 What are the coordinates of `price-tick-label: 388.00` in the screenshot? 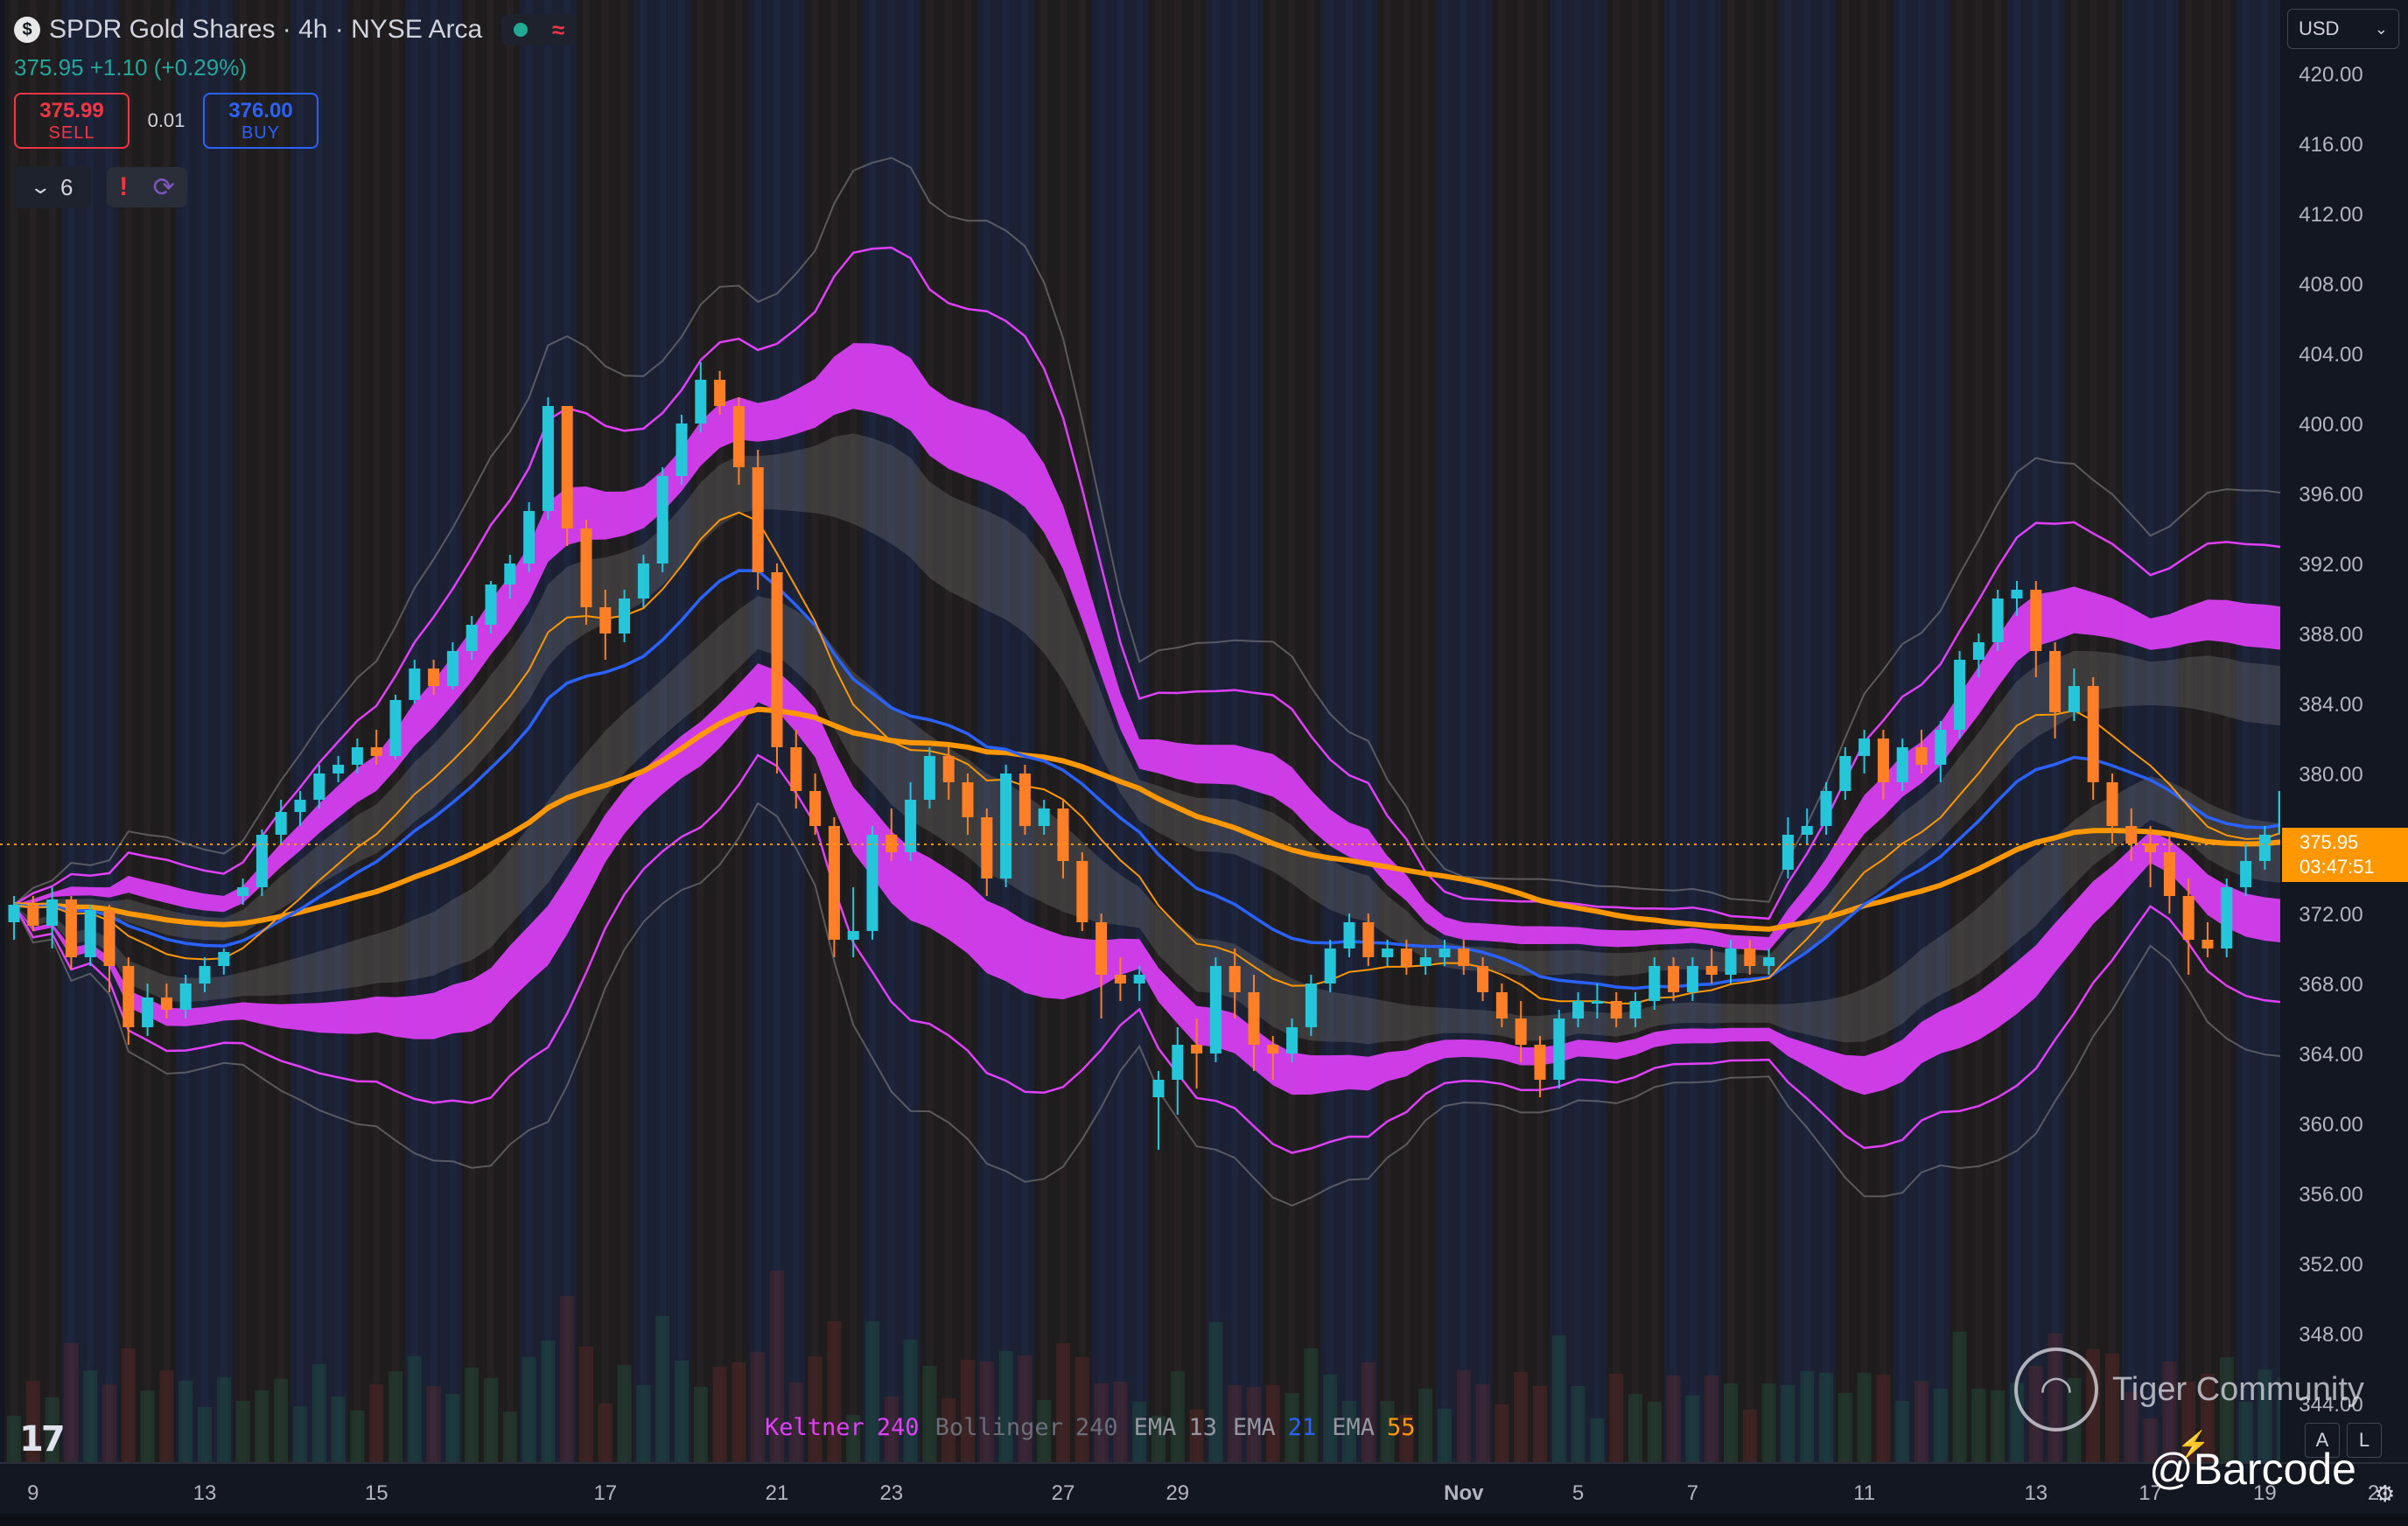 It's located at (2330, 635).